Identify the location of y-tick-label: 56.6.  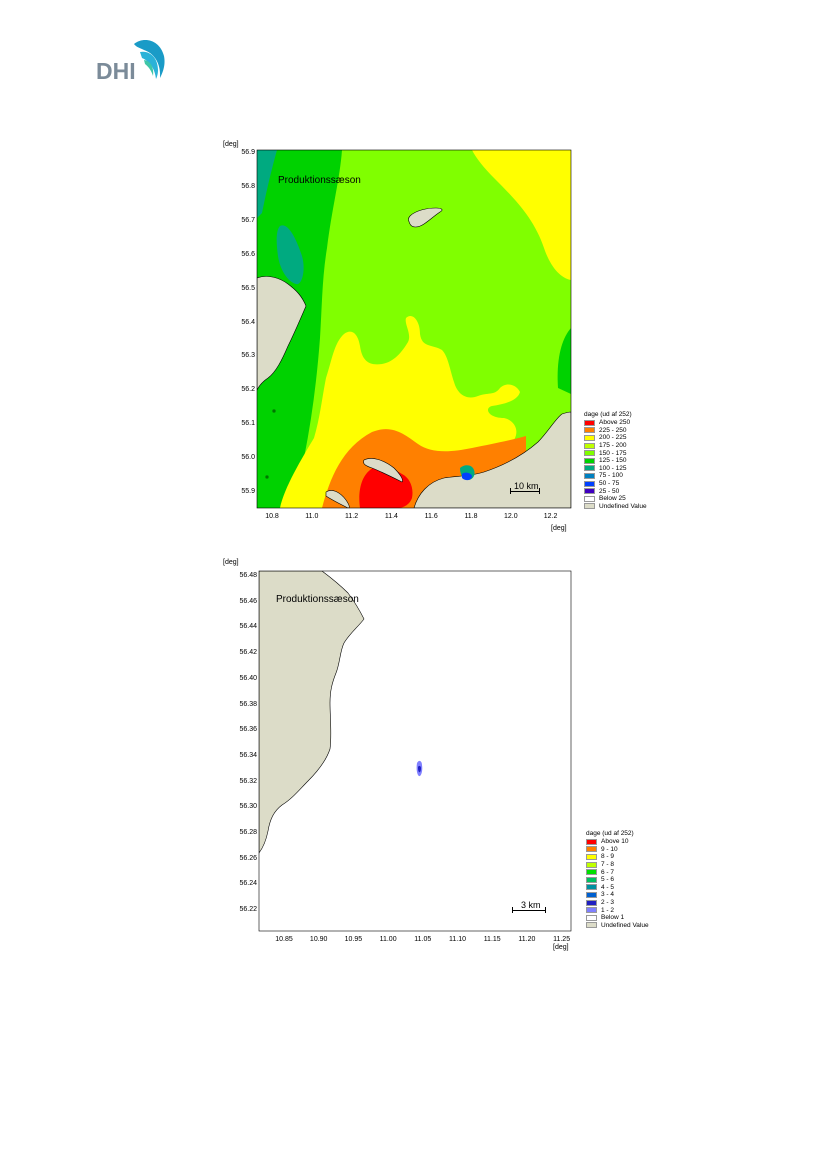
(248, 254).